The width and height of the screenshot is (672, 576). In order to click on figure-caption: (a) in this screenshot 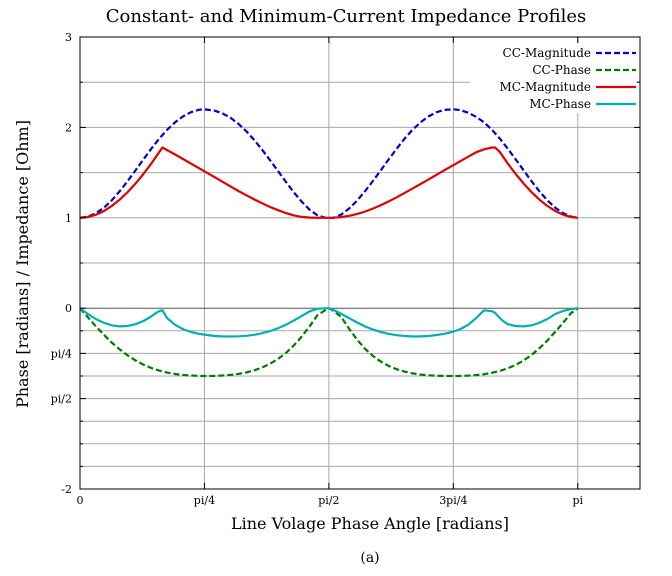, I will do `click(369, 558)`.